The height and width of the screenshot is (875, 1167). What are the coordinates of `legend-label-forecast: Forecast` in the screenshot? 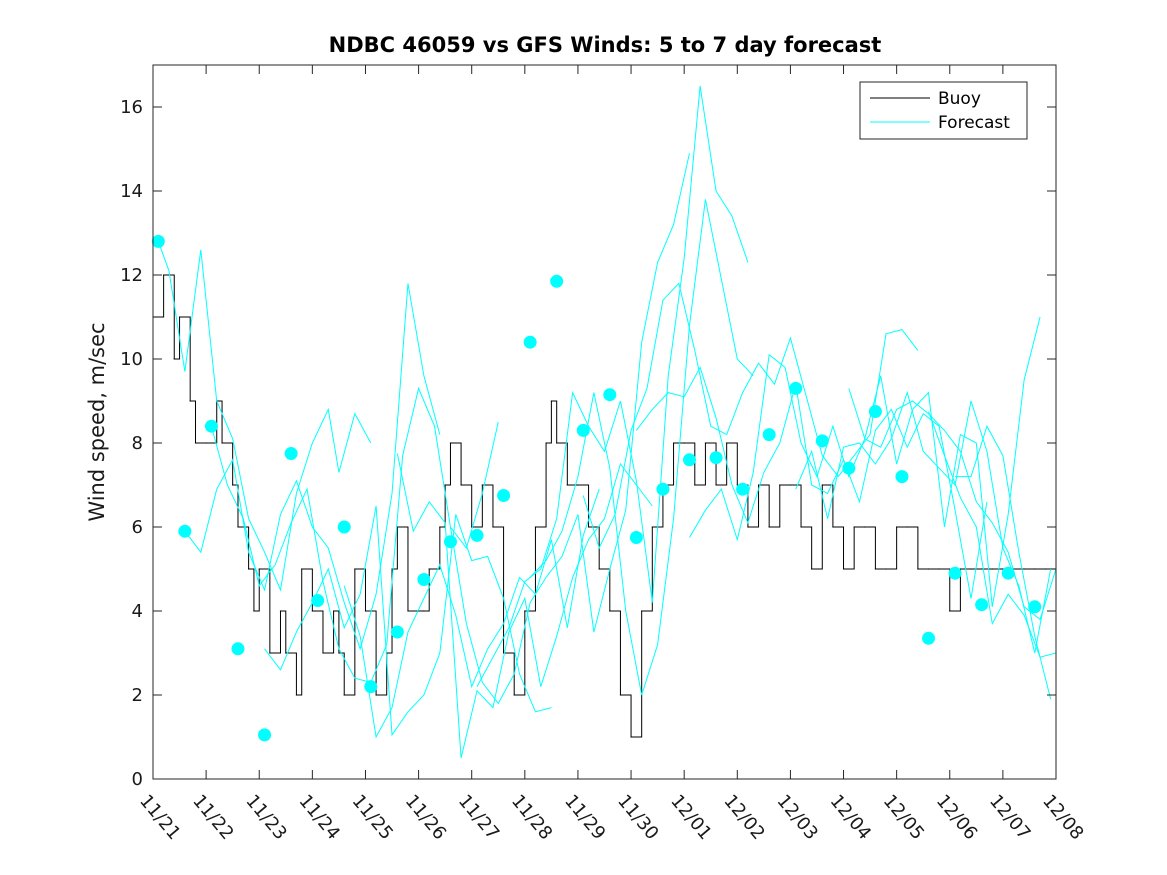 It's located at (974, 123).